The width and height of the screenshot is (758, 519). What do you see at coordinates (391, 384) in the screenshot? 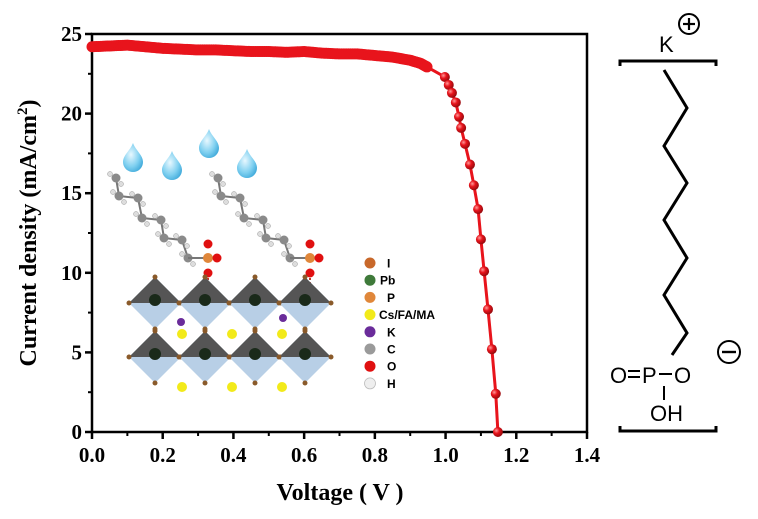
I see `legend-label: H` at bounding box center [391, 384].